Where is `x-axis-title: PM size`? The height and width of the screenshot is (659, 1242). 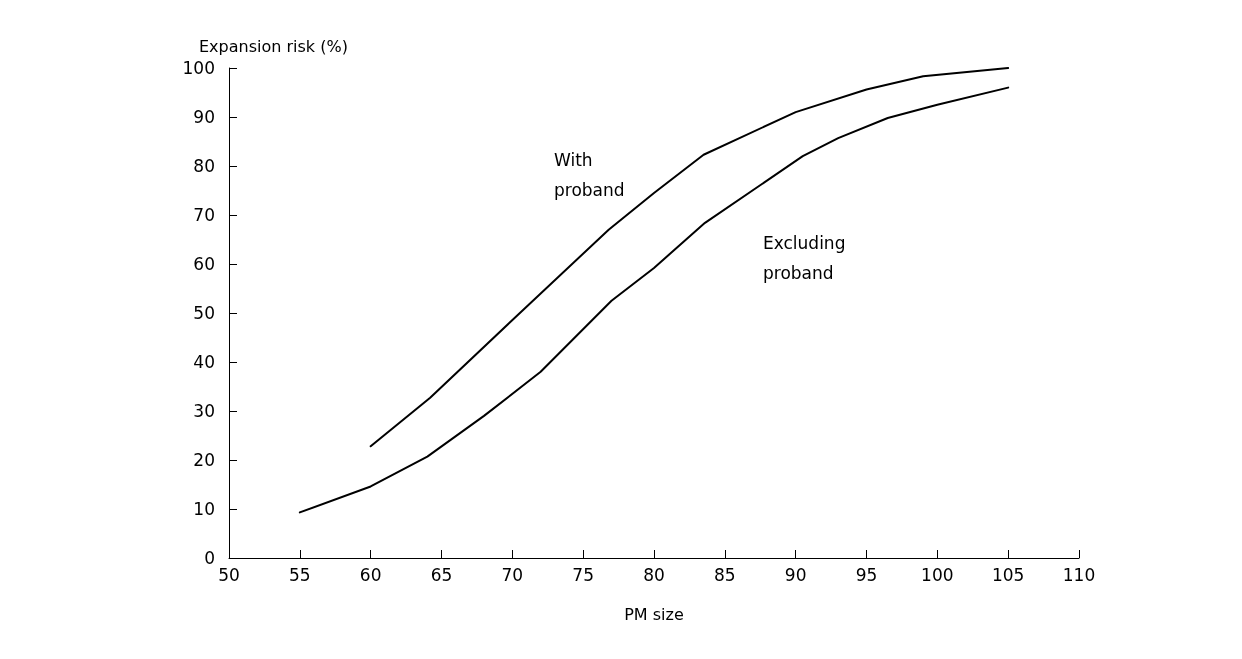
x-axis-title: PM size is located at coordinates (654, 614).